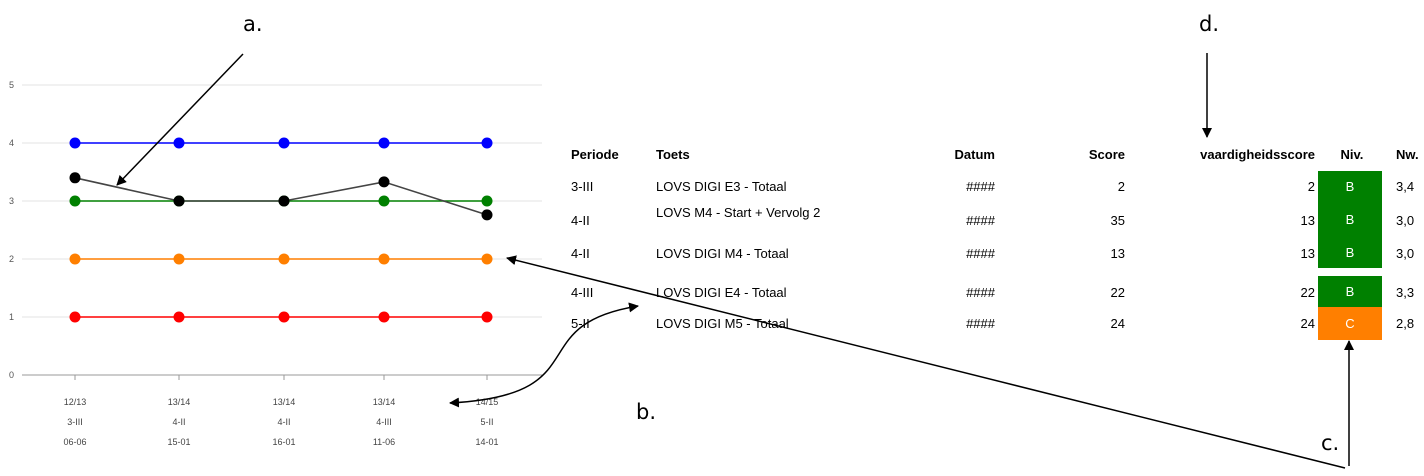 The image size is (1424, 476). I want to click on cell-vaardigheidsscore: 2, so click(1311, 186).